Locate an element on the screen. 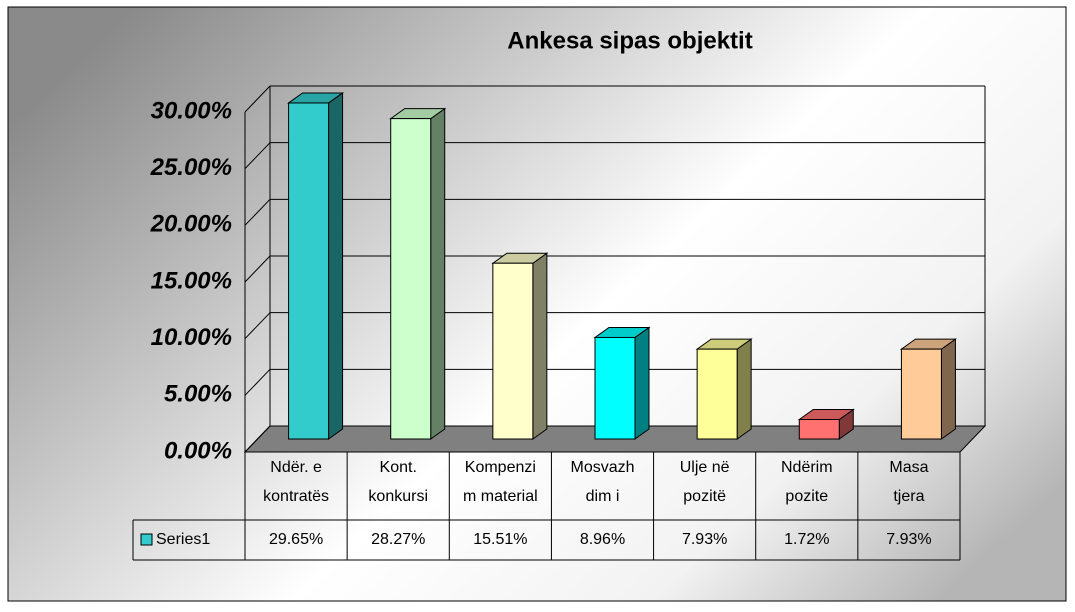 This screenshot has height=612, width=1075. value-label: 8.96% is located at coordinates (602, 539).